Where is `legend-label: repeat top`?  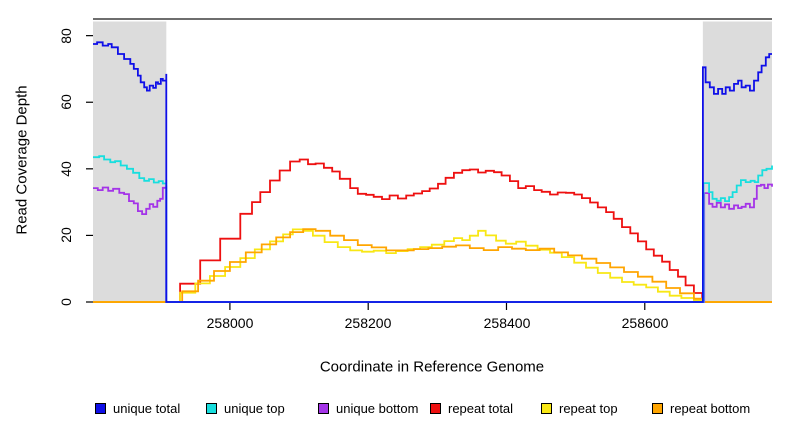
legend-label: repeat top is located at coordinates (588, 408).